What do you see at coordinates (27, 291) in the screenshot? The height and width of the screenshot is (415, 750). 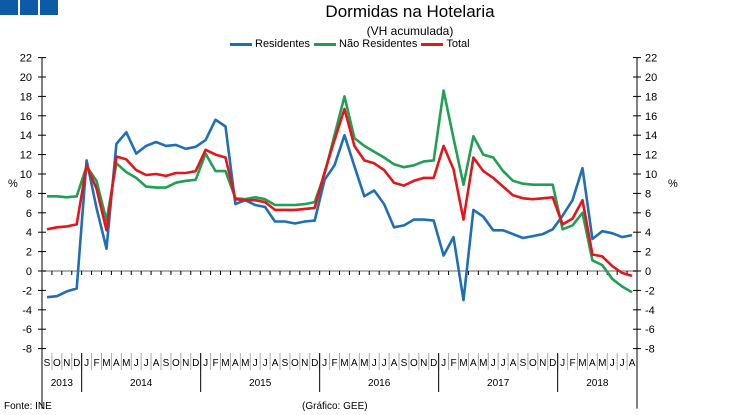 I see `y-tick-label-left: -2` at bounding box center [27, 291].